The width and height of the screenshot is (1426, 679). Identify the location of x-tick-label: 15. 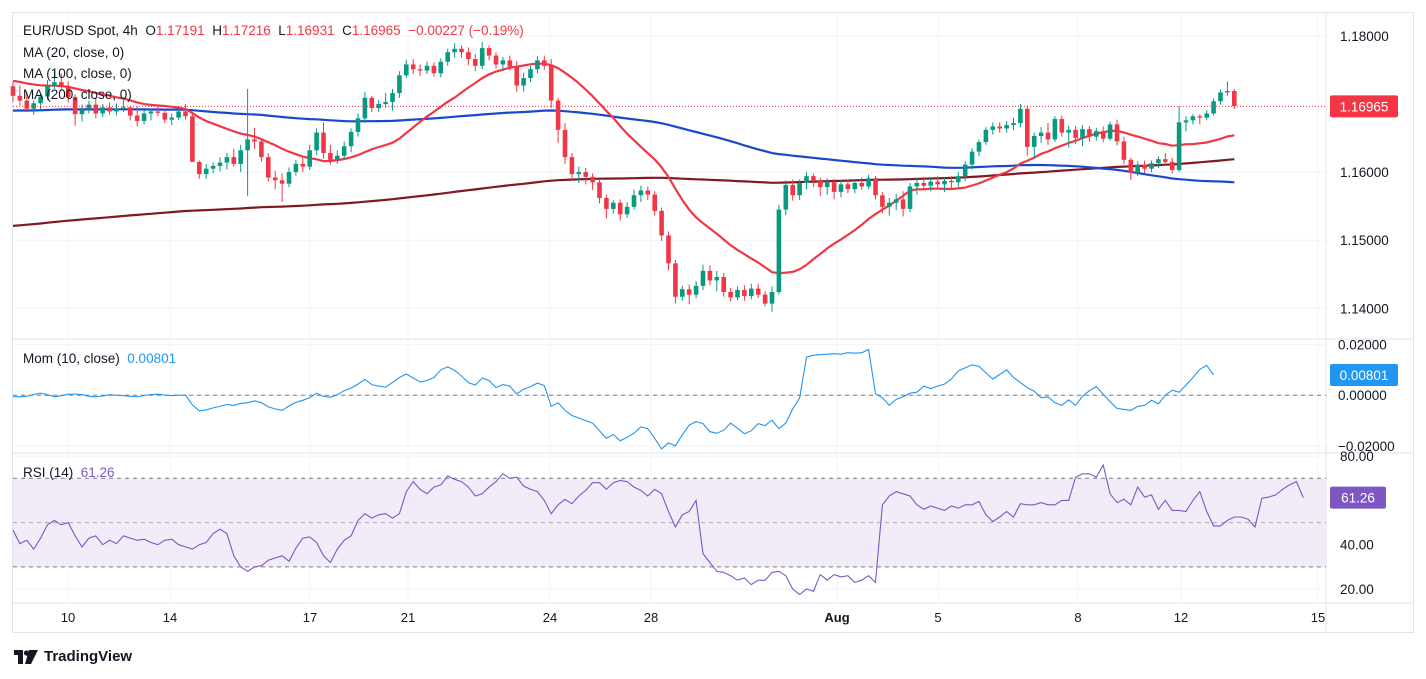
(1318, 617).